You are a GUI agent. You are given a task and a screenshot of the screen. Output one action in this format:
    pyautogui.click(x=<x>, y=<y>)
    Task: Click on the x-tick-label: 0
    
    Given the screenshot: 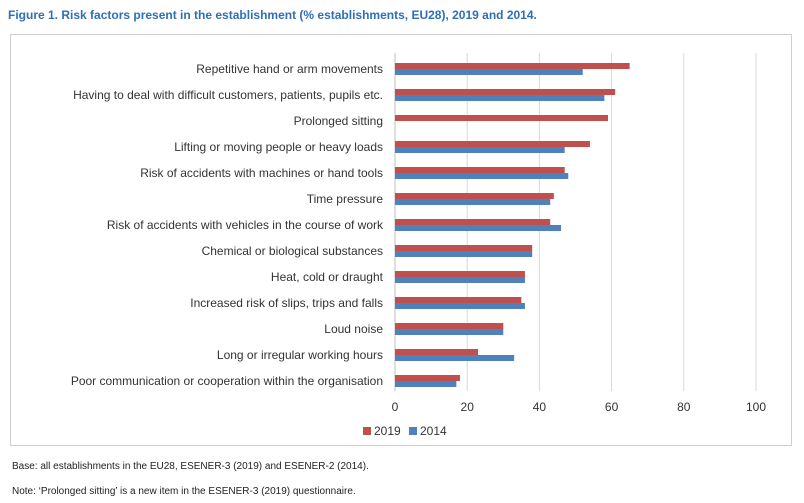 What is the action you would take?
    pyautogui.click(x=395, y=407)
    